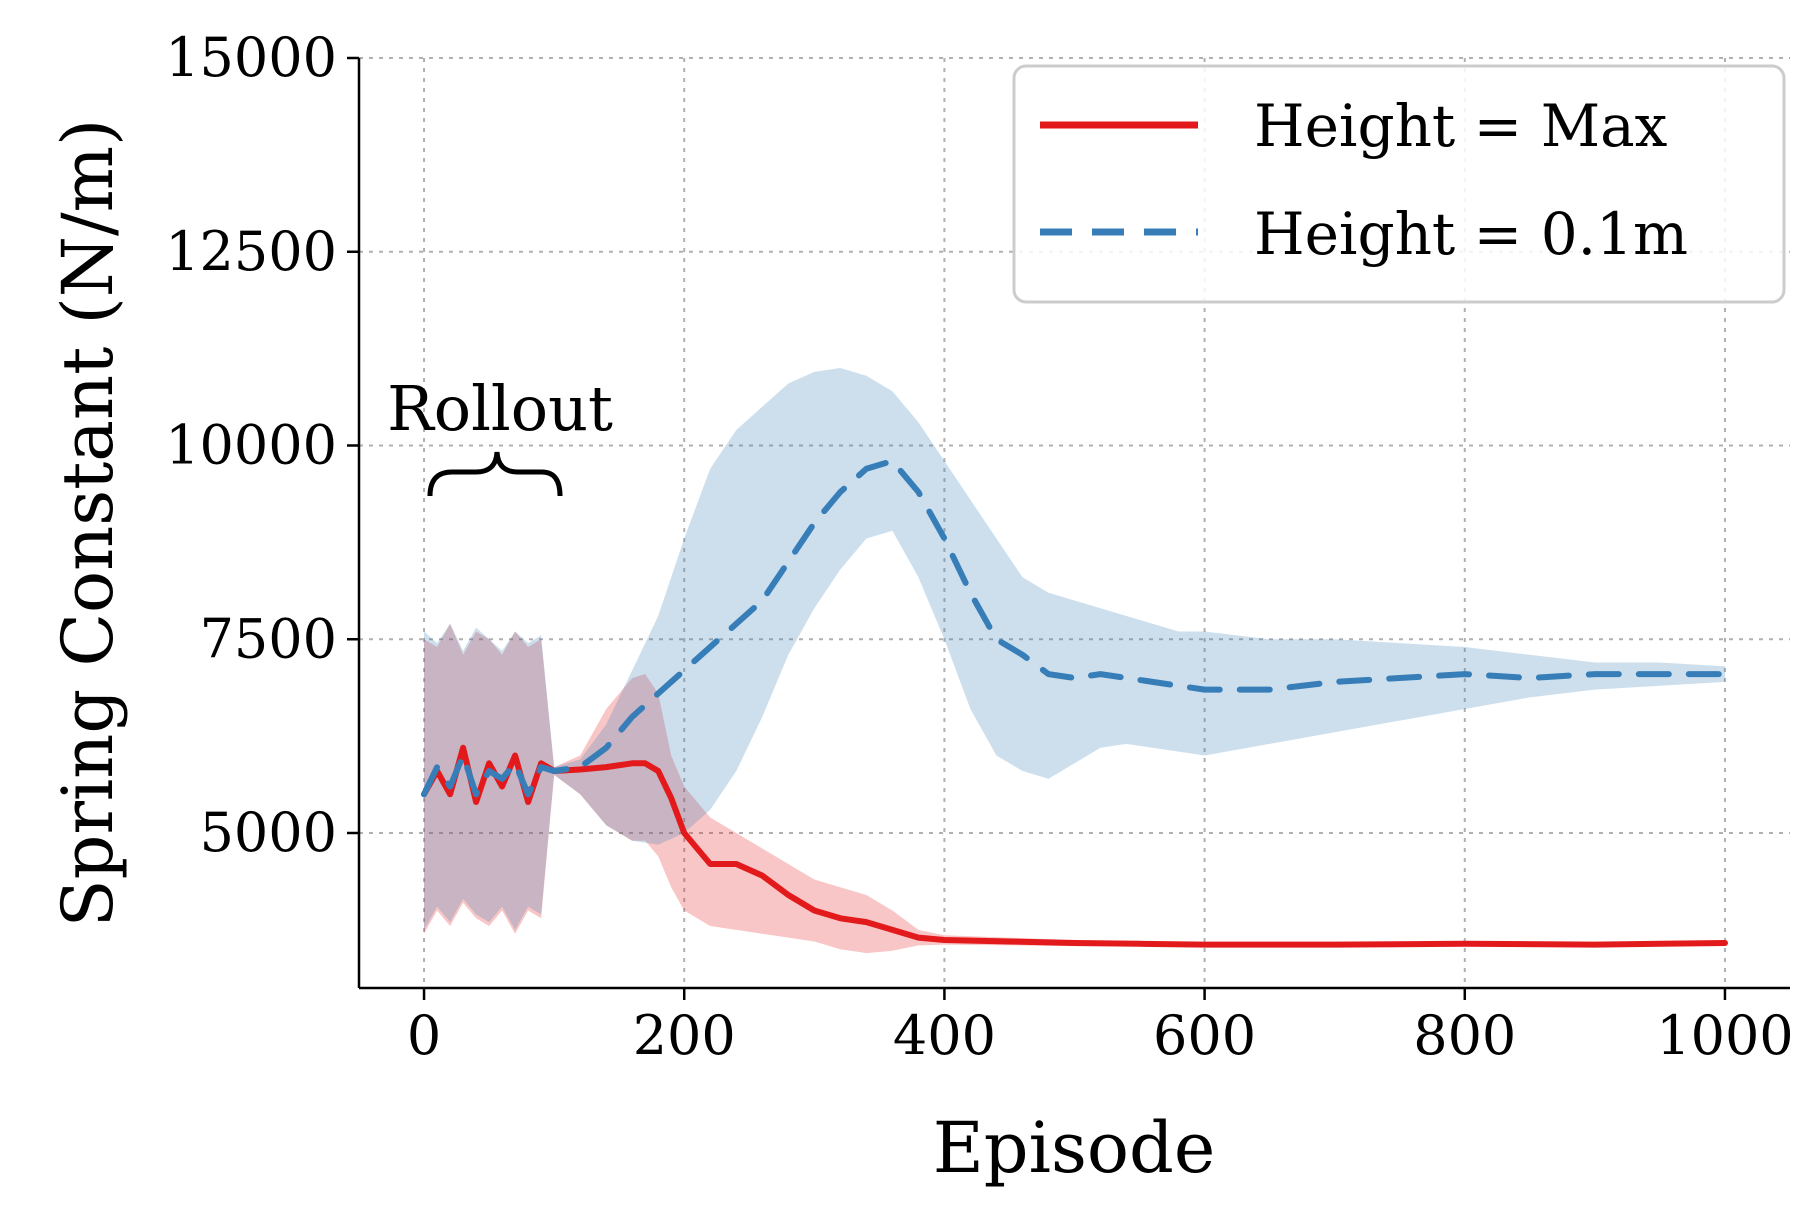 The height and width of the screenshot is (1218, 1818). Describe the element at coordinates (1460, 126) in the screenshot. I see `legend-label-height-max: Height = Max` at that location.